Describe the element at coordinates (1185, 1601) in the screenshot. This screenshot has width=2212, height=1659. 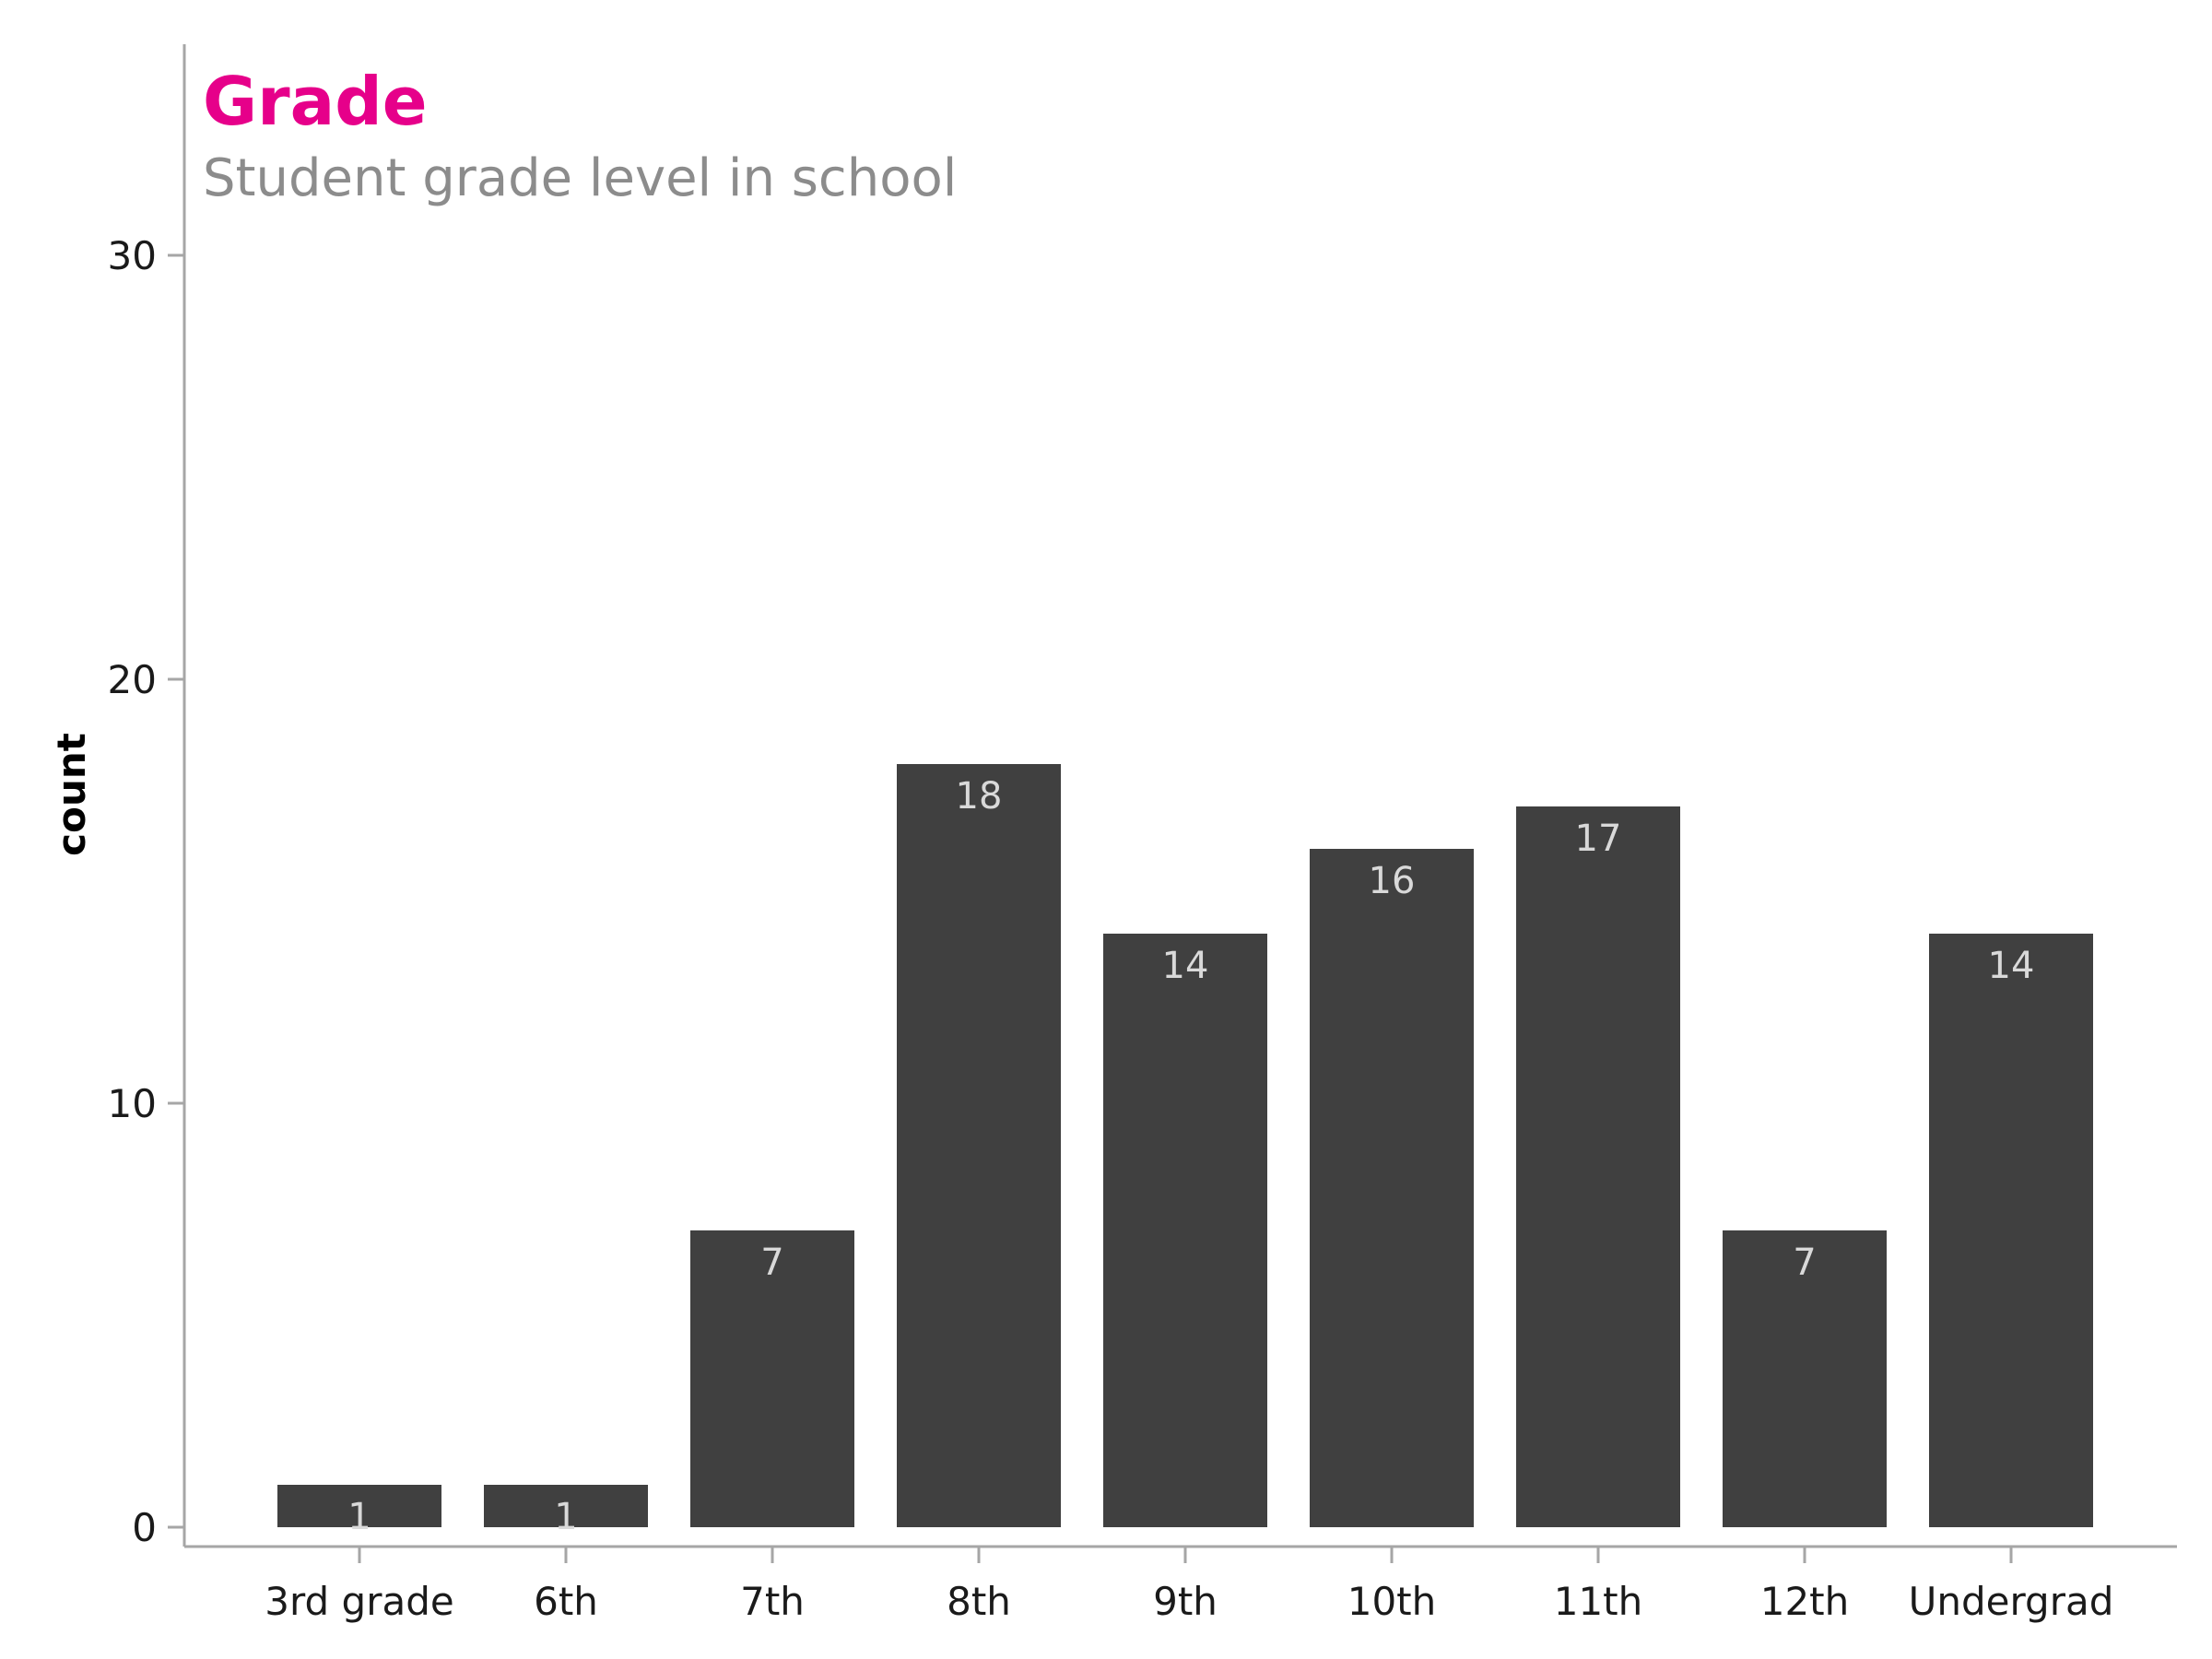
I see `x-tick-label: 9th` at that location.